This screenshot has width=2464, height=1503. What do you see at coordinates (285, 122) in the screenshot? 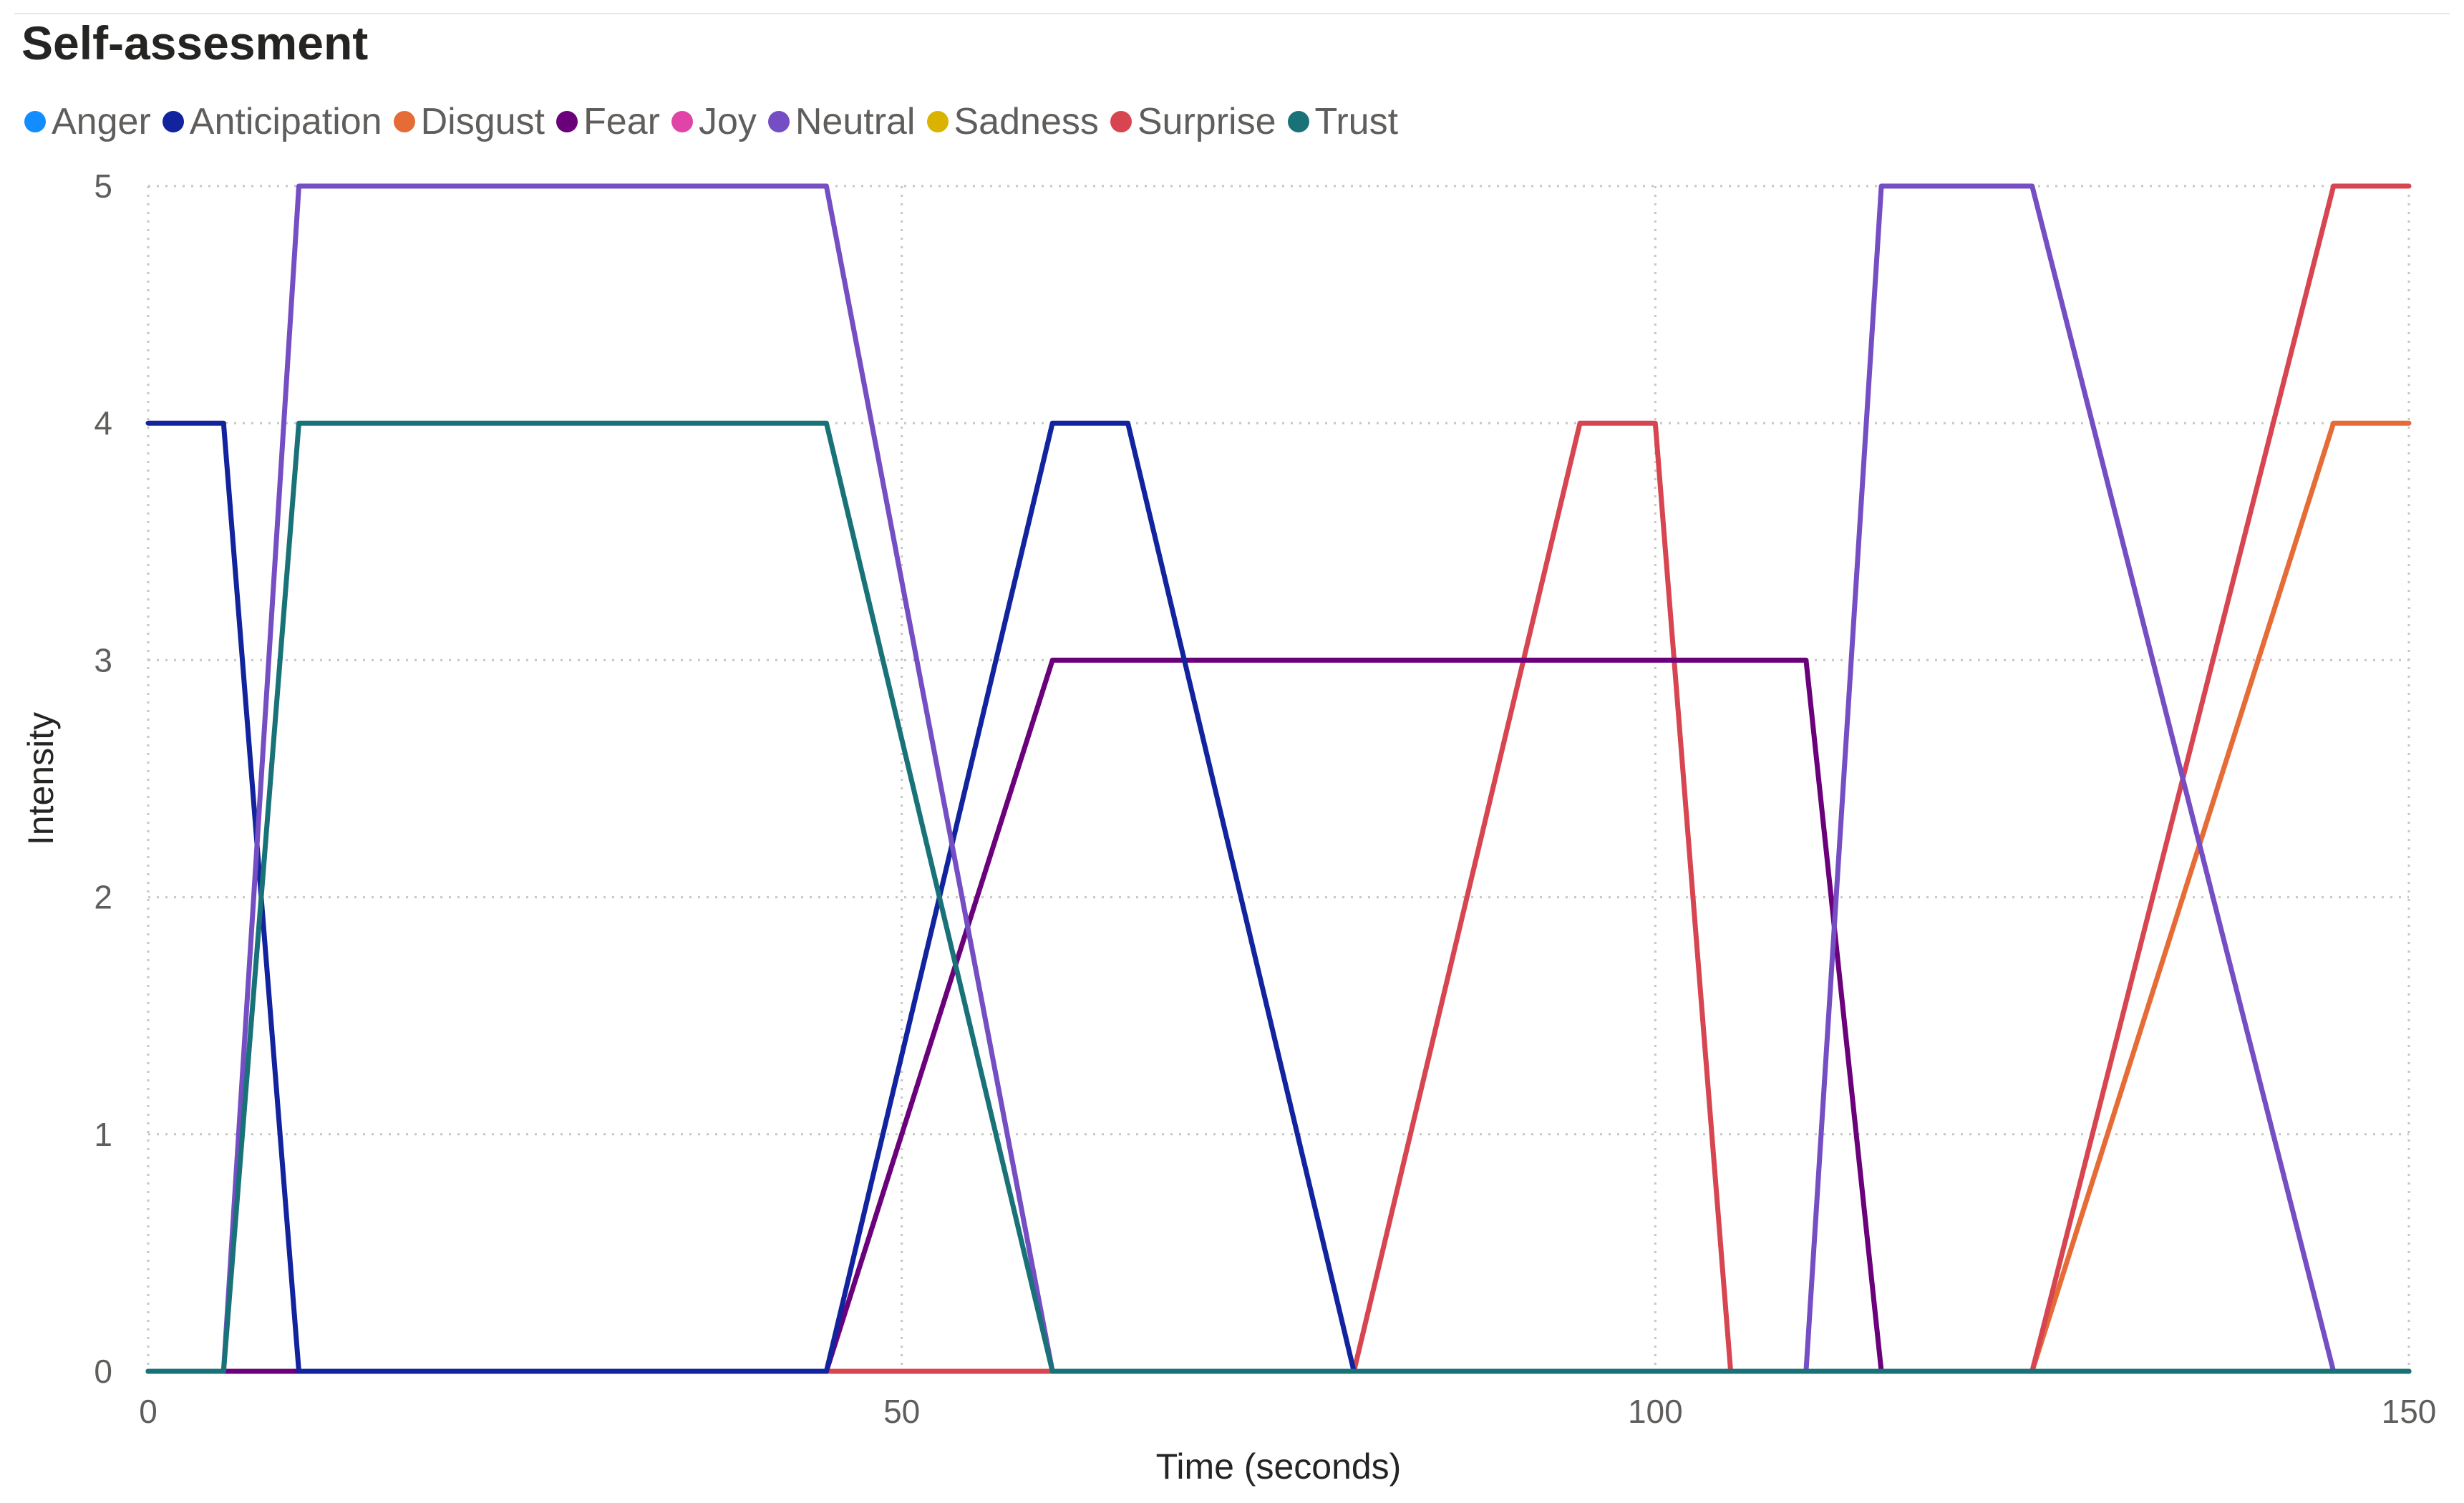
I see `legend-label: Anticipation` at bounding box center [285, 122].